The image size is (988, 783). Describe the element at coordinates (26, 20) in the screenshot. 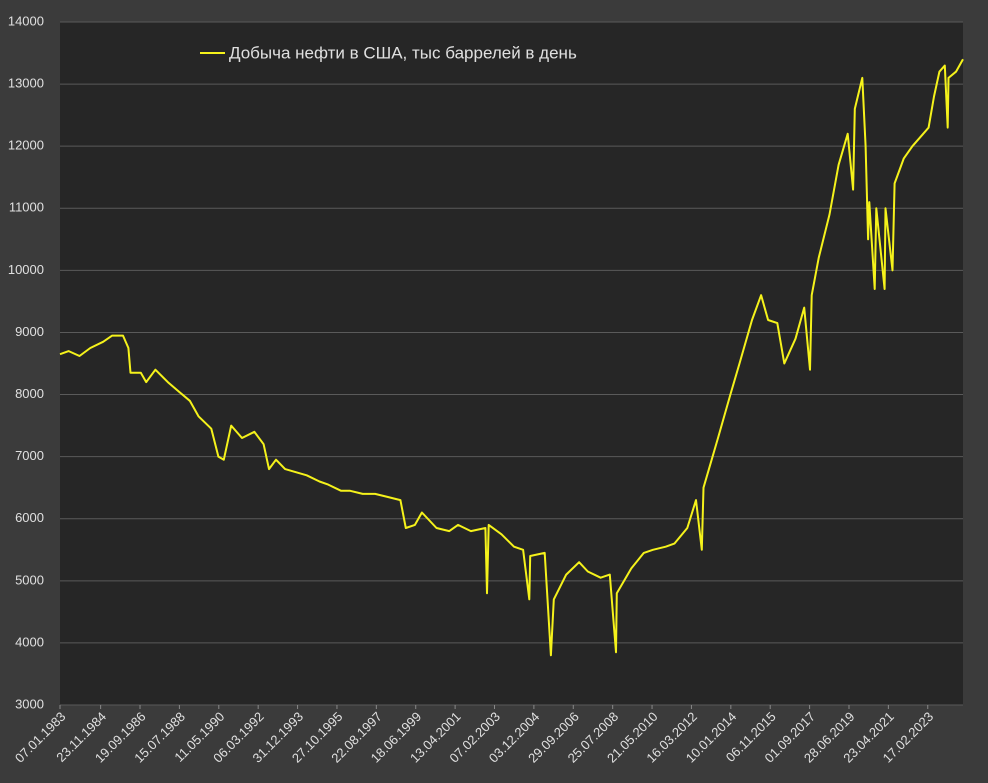

I see `y-tick-label: 14000` at that location.